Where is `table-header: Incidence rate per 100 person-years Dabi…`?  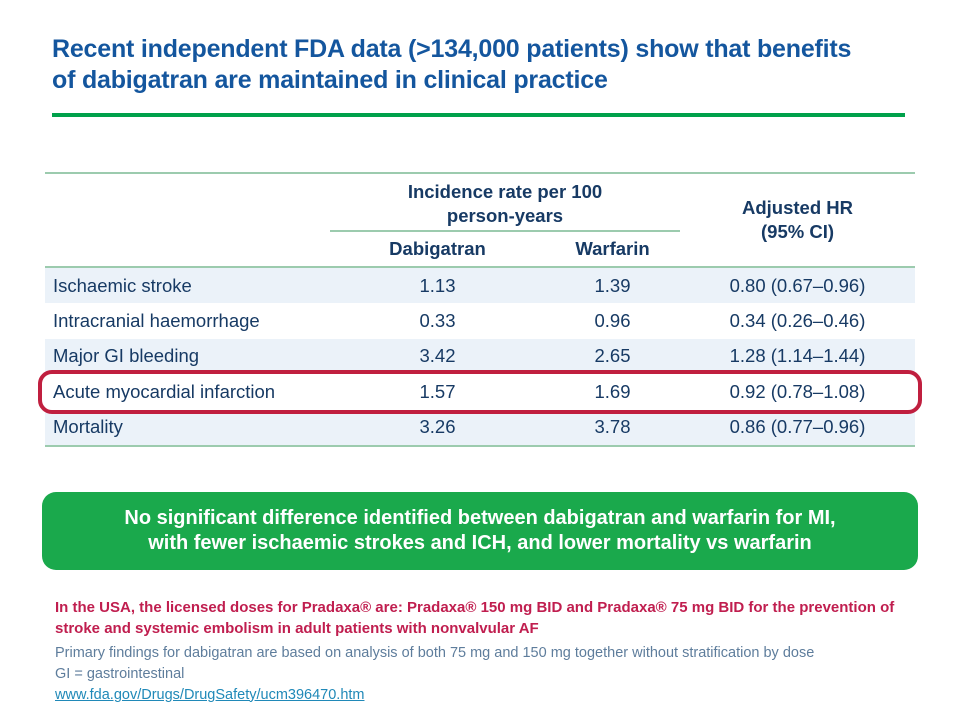
table-header: Incidence rate per 100 person-years Dabi… is located at coordinates (480, 220).